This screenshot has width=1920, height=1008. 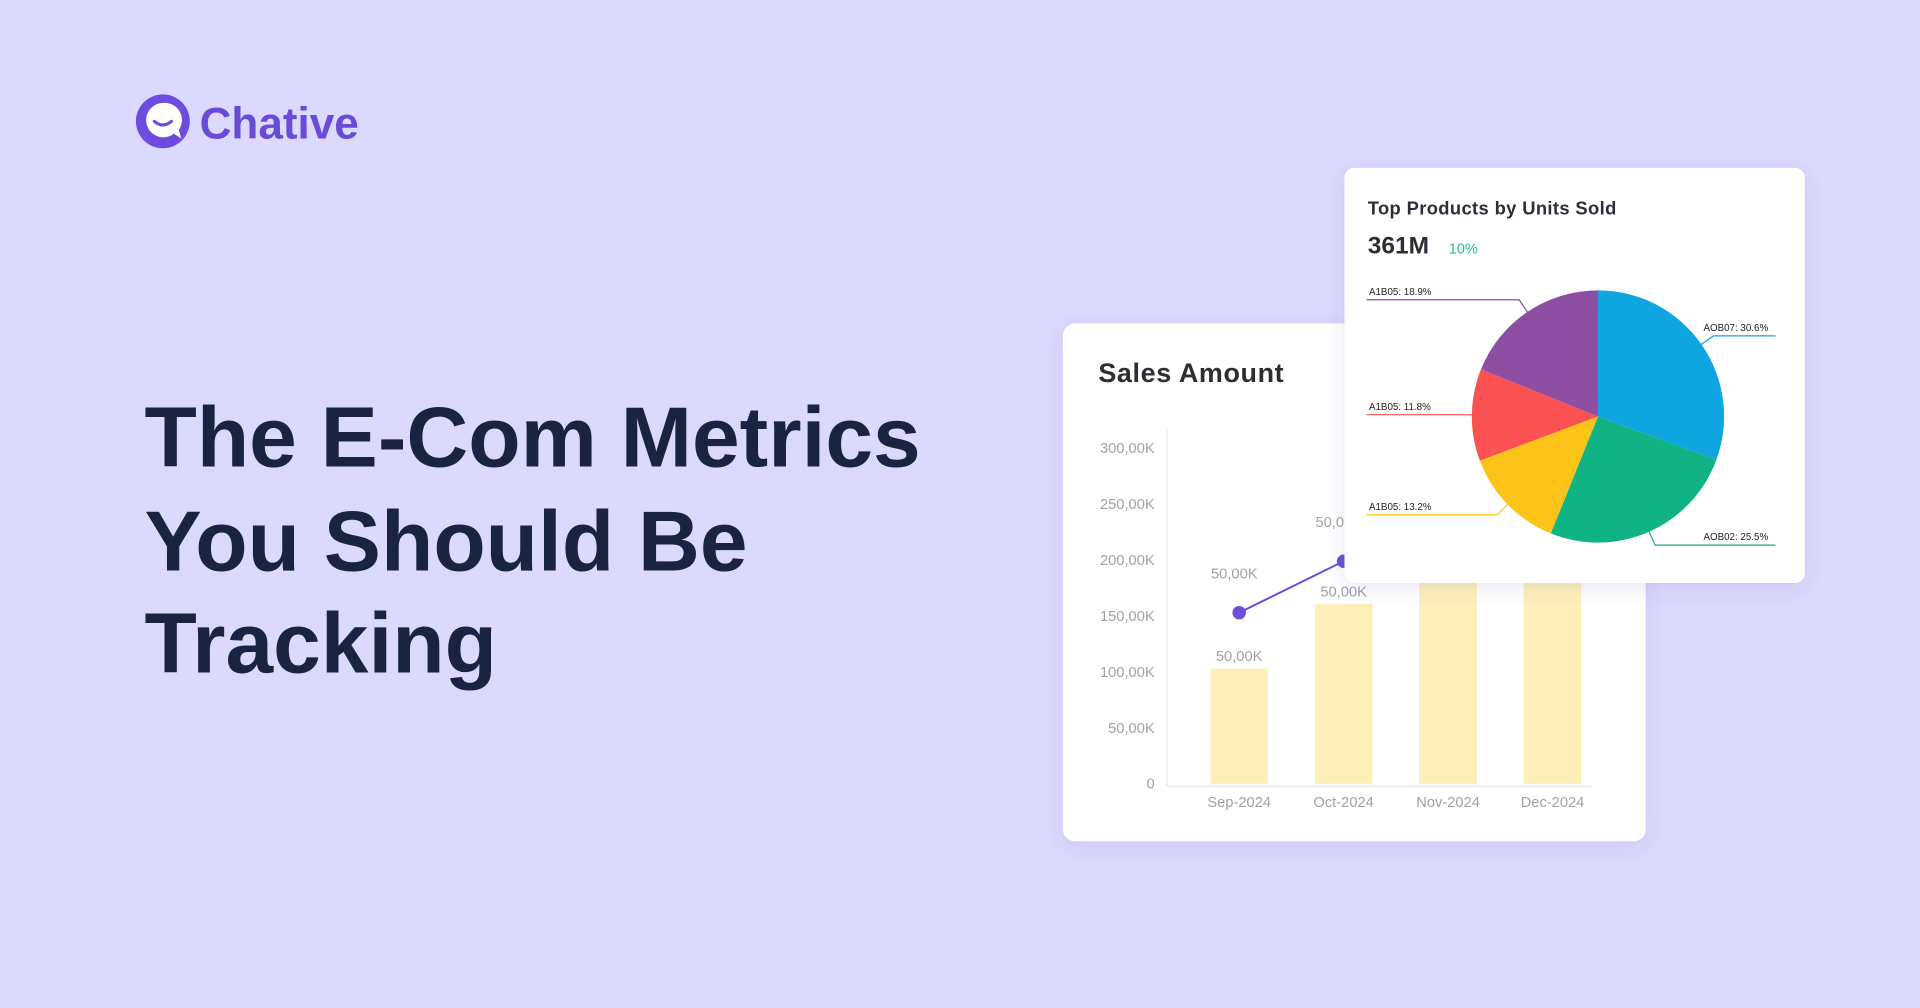 I want to click on y-tick-label: 0, so click(x=1151, y=785).